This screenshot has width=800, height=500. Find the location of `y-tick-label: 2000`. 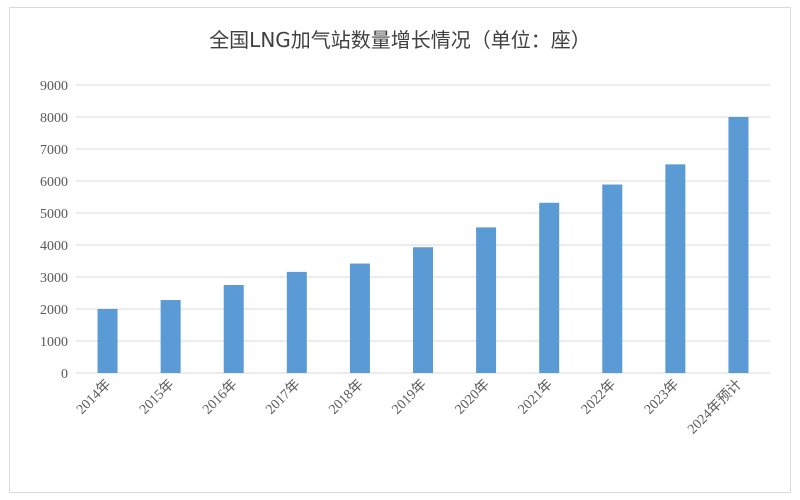

y-tick-label: 2000 is located at coordinates (54, 310).